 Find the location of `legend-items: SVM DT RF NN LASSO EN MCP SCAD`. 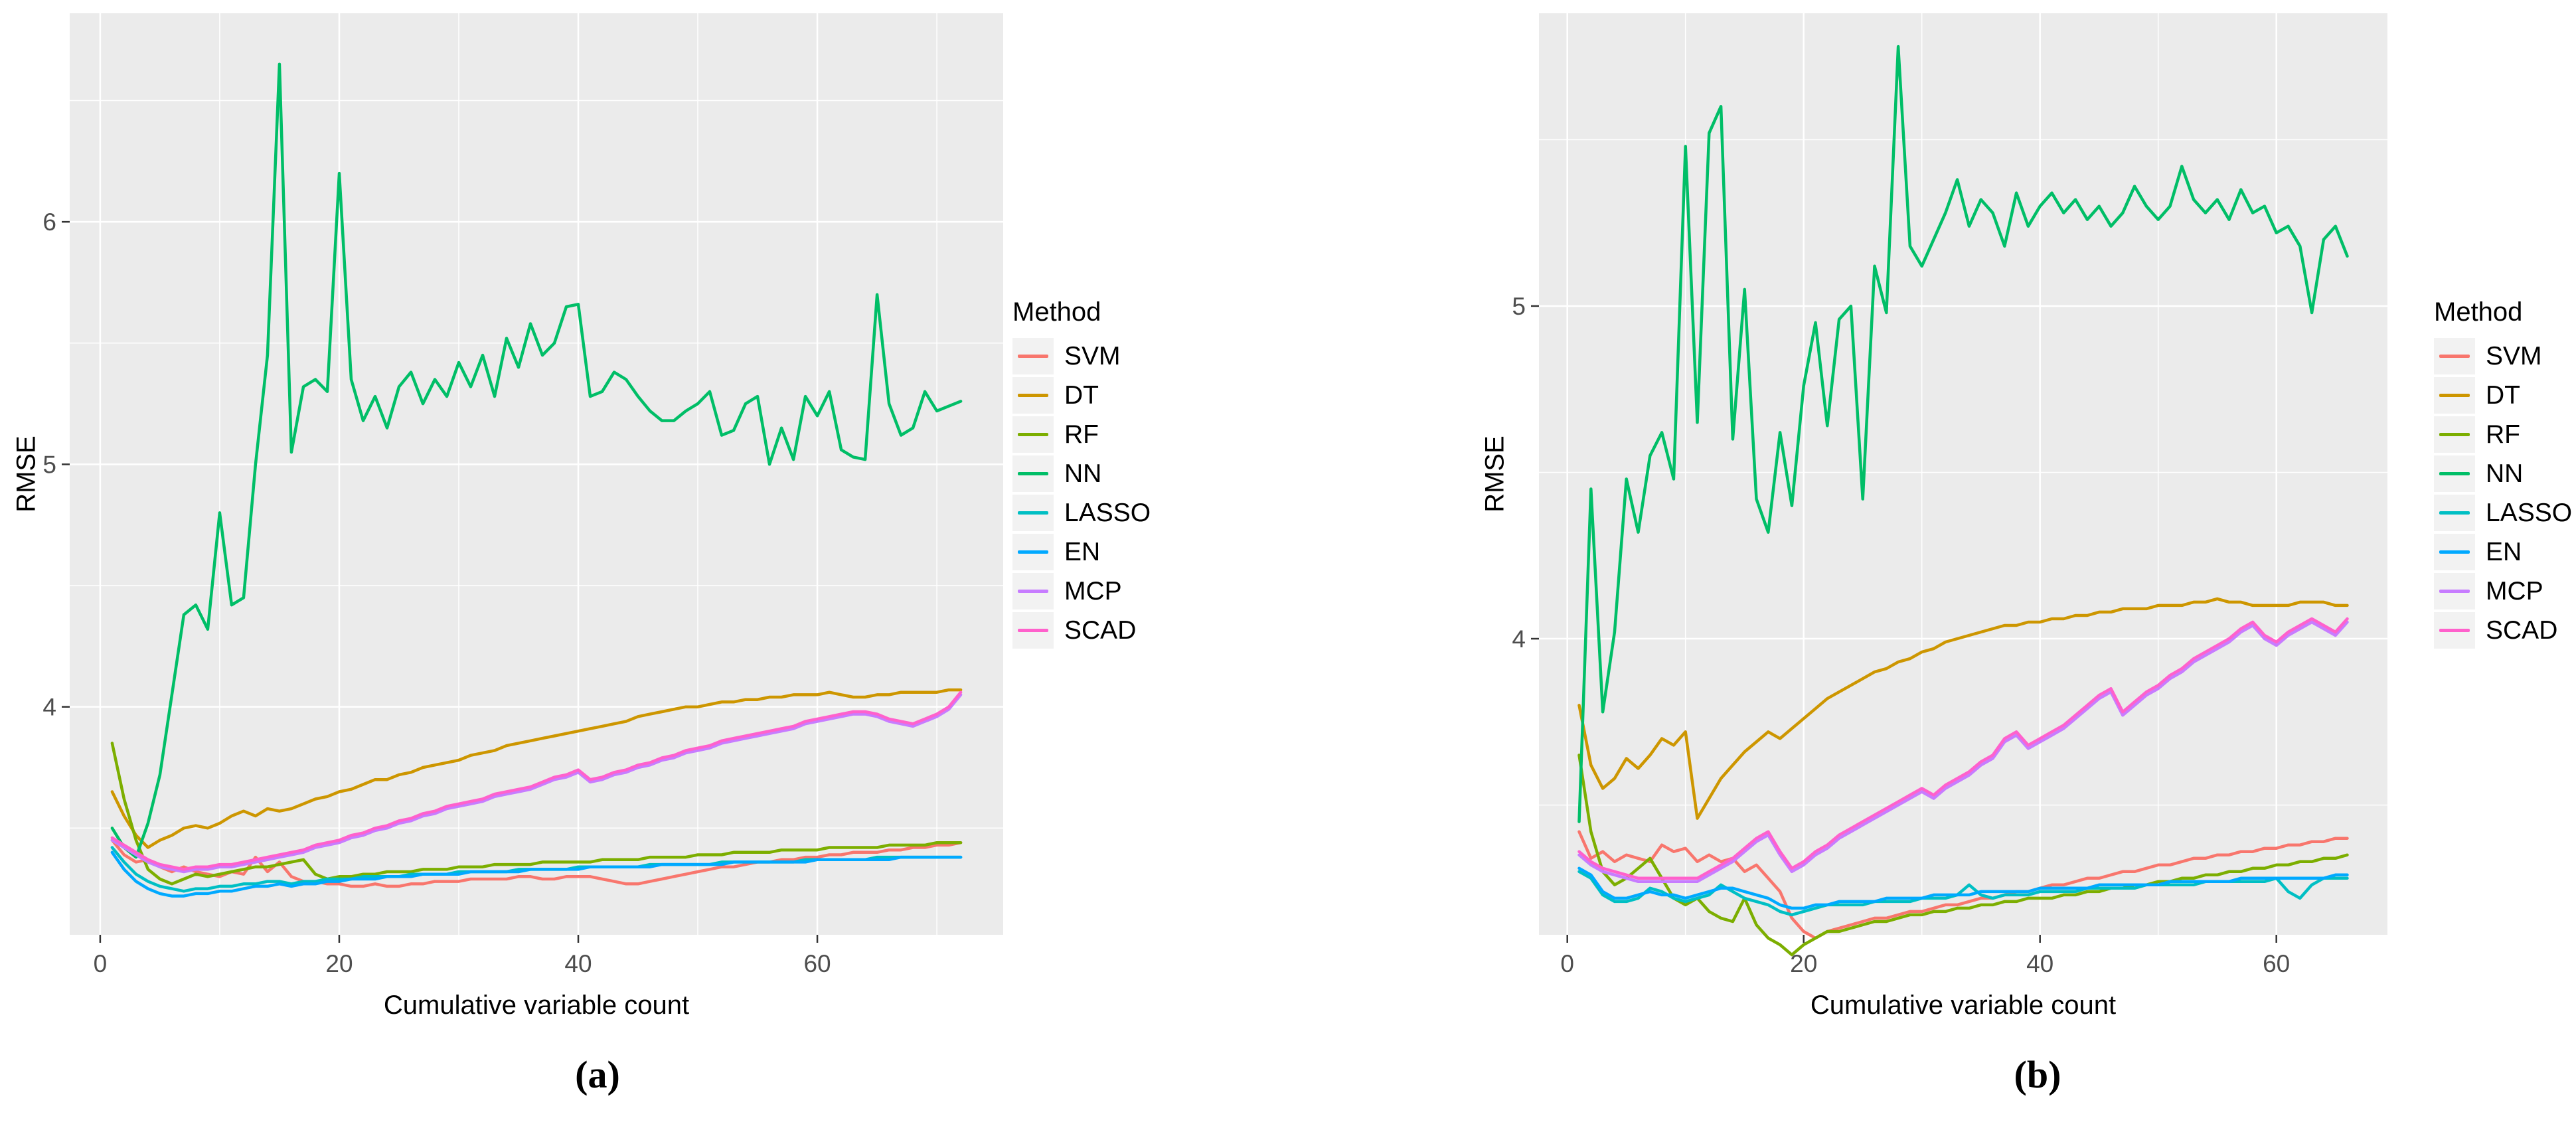

legend-items: SVM DT RF NN LASSO EN MCP SCAD is located at coordinates (2503, 493).